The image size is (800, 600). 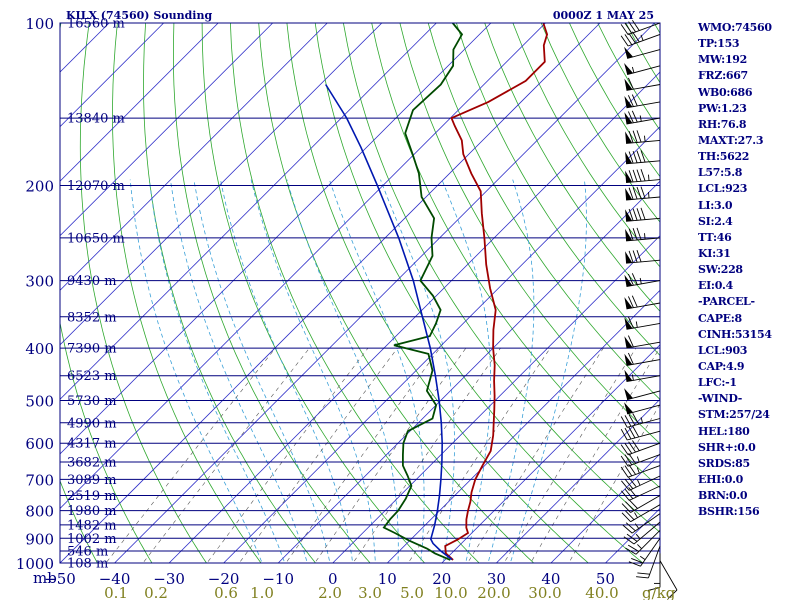 I want to click on mixing-ratio-unit: g/kg, so click(x=659, y=592).